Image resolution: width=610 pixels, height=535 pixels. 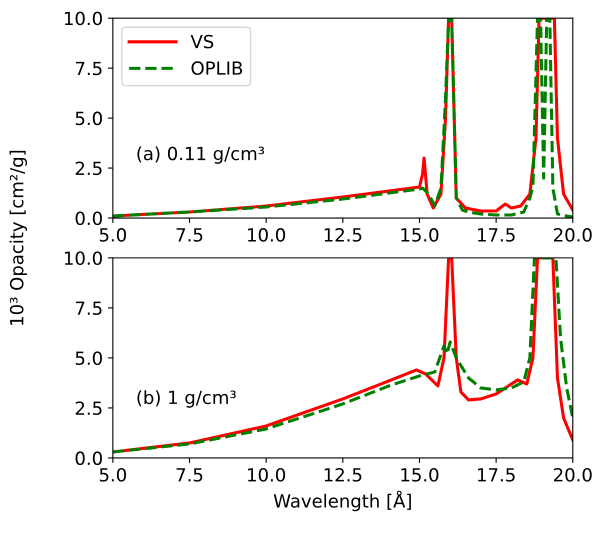 I want to click on x-axis-title: Wavelength [Å], so click(x=342, y=501).